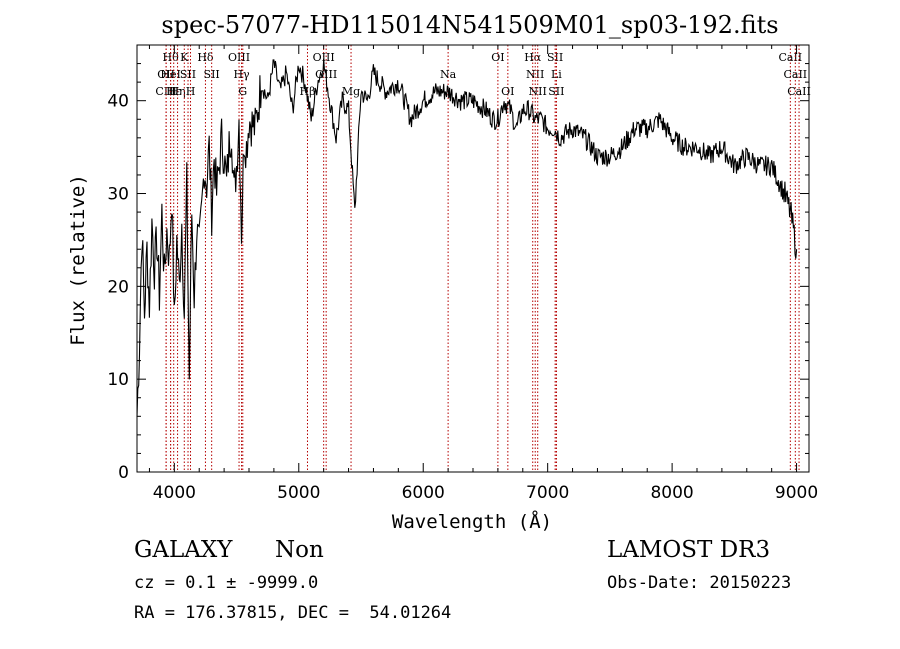 This screenshot has height=649, width=900. What do you see at coordinates (556, 91) in the screenshot?
I see `spectral-line-label-26: SII` at bounding box center [556, 91].